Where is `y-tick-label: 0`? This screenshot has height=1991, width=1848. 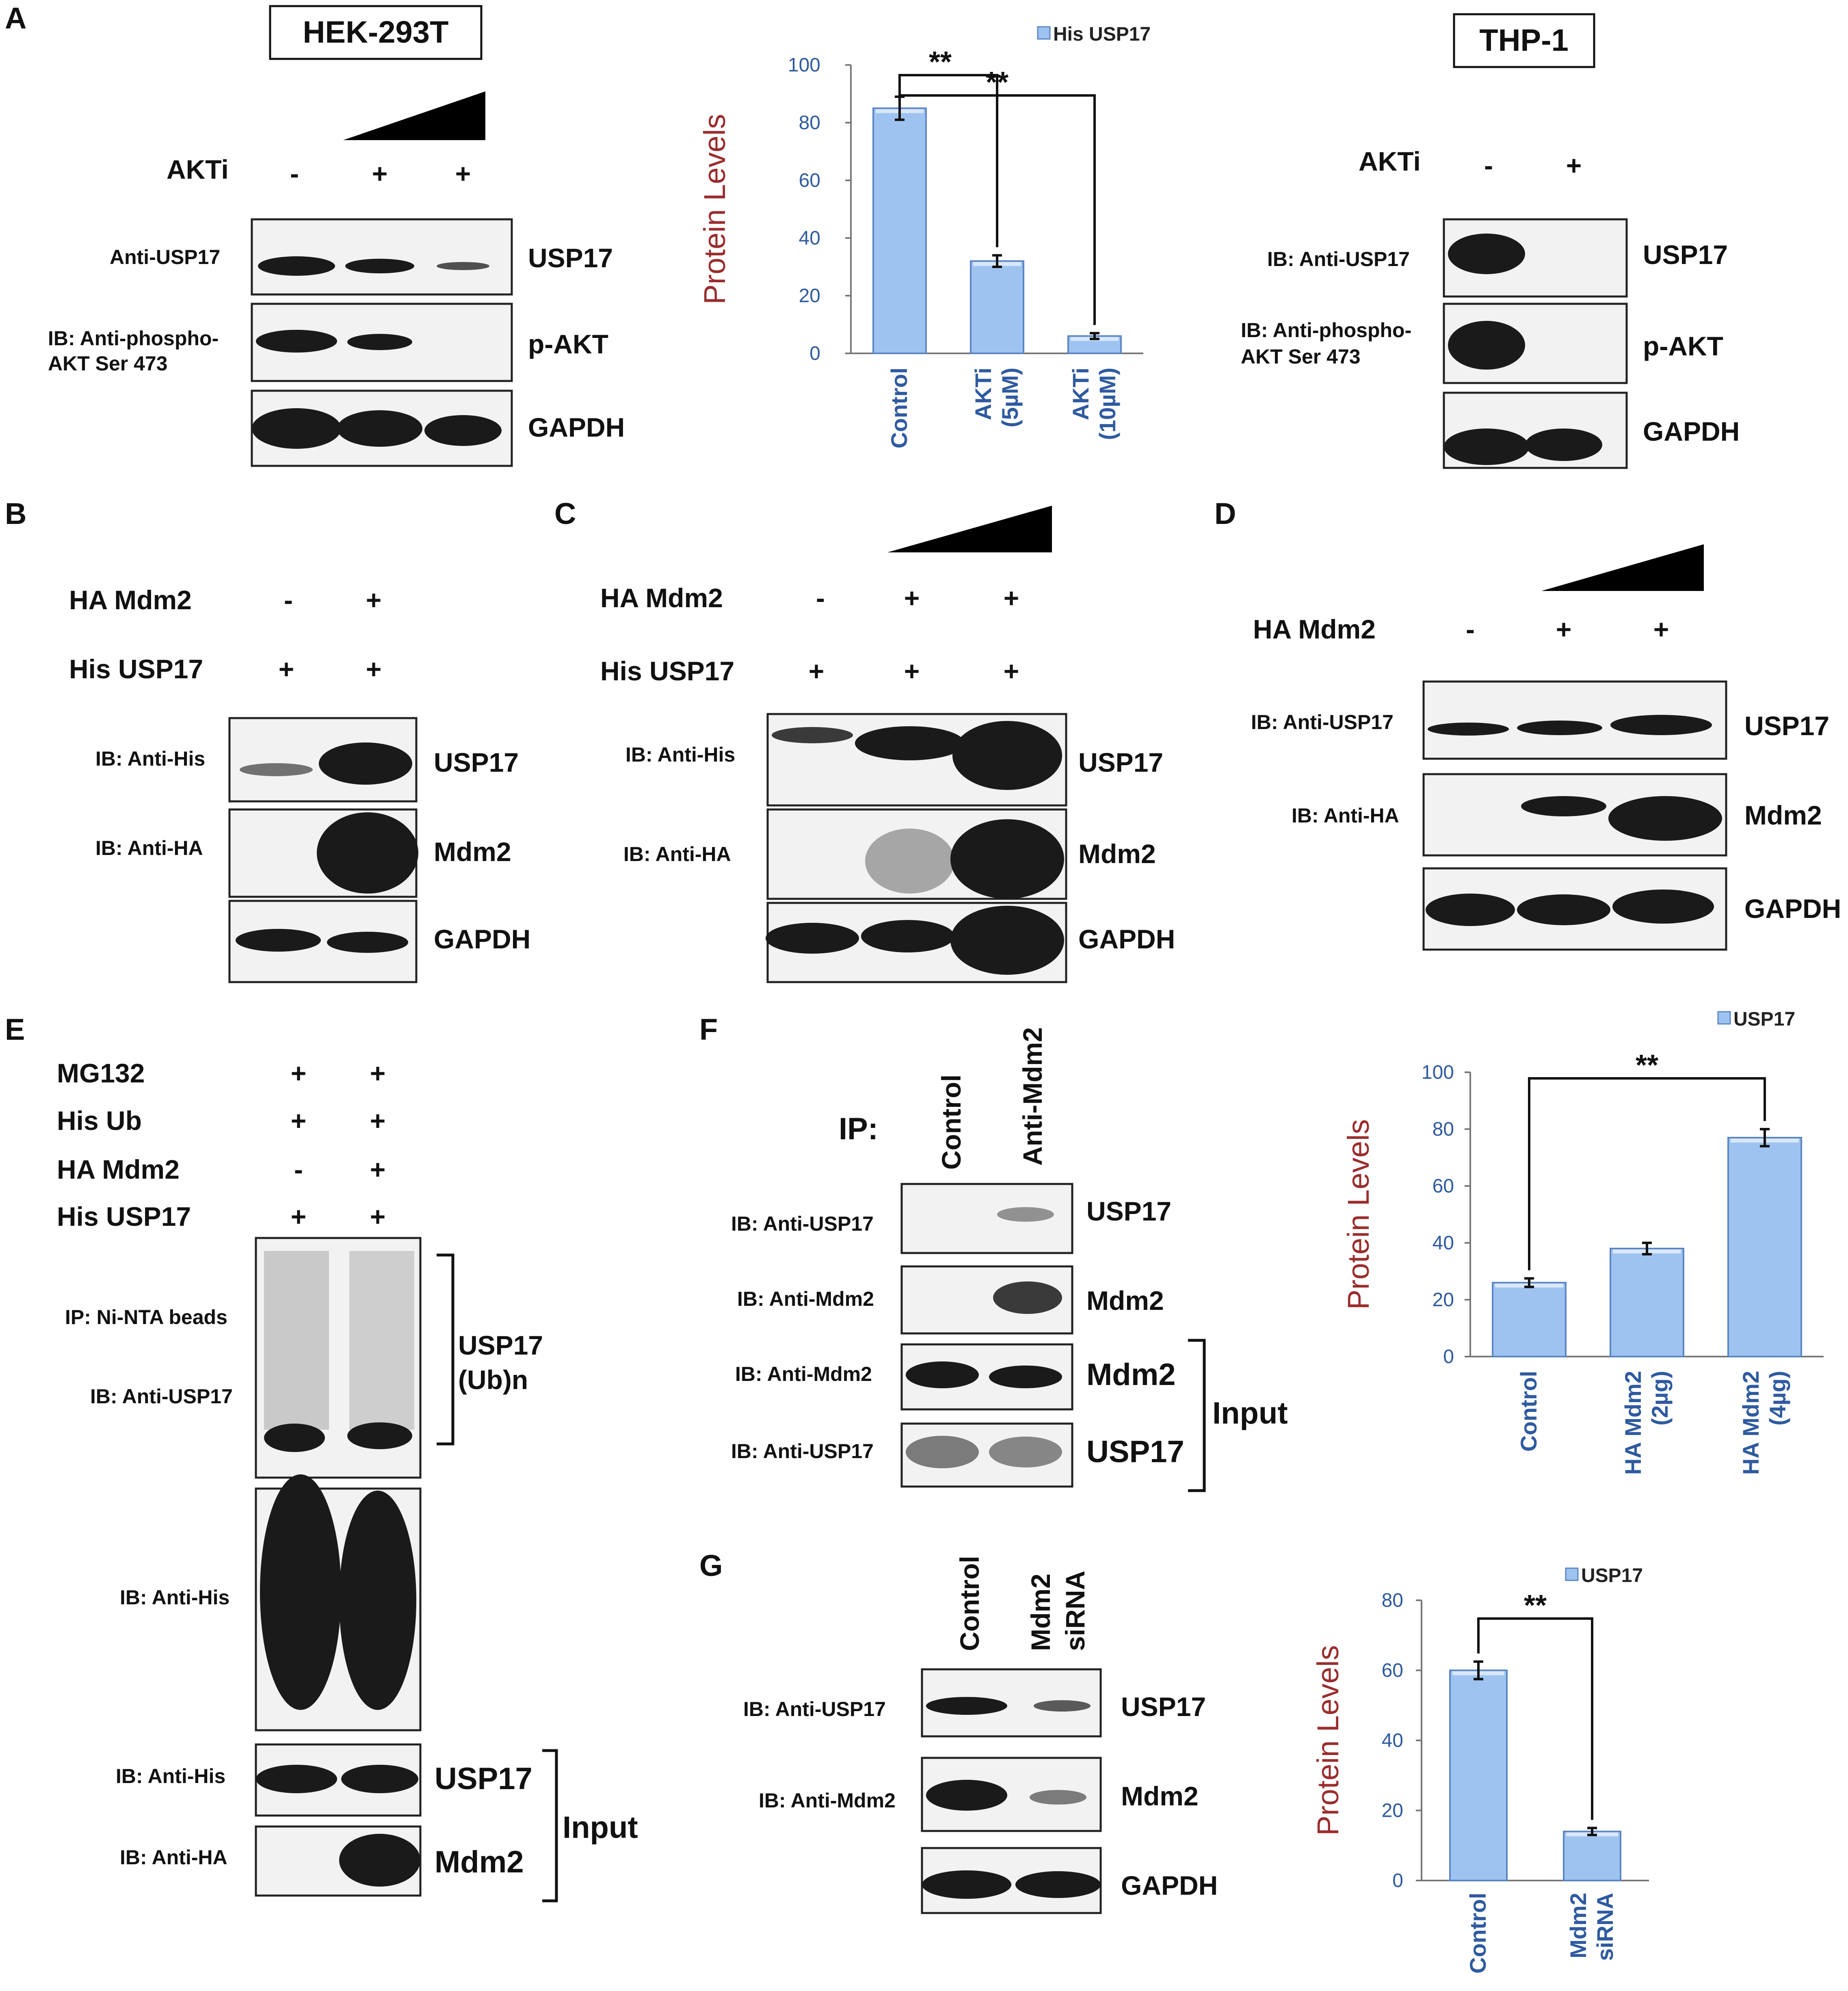 y-tick-label: 0 is located at coordinates (814, 353).